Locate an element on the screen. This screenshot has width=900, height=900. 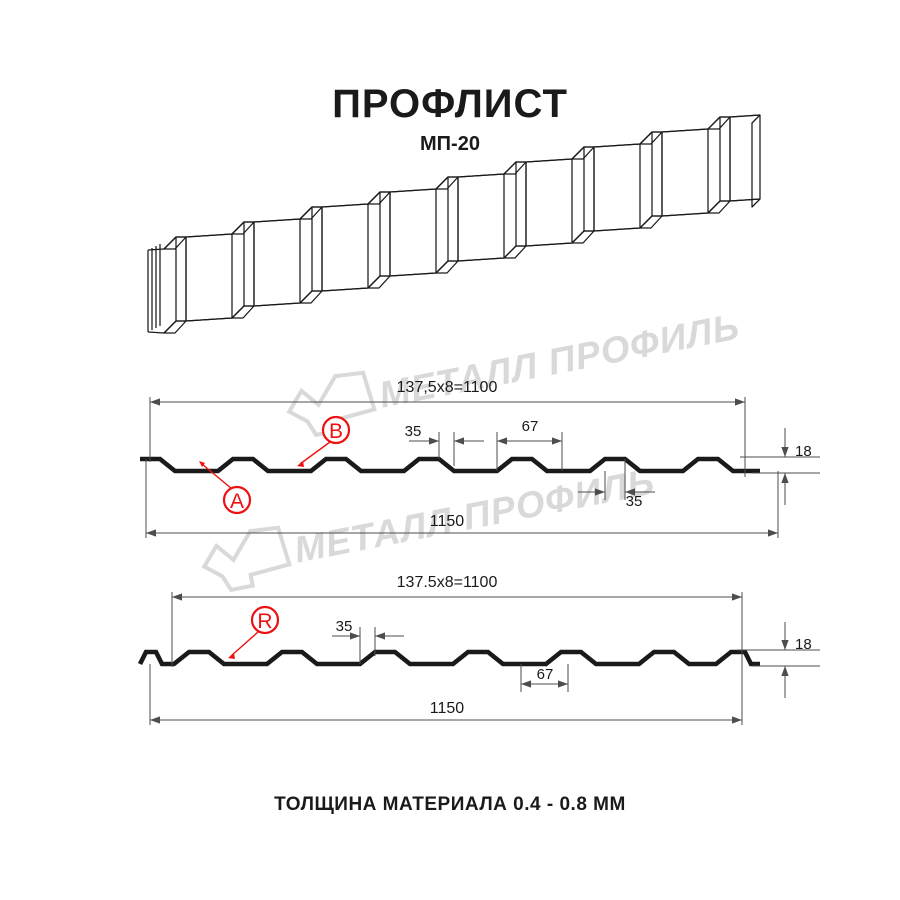
deck-top-outline is located at coordinates (462, 182).